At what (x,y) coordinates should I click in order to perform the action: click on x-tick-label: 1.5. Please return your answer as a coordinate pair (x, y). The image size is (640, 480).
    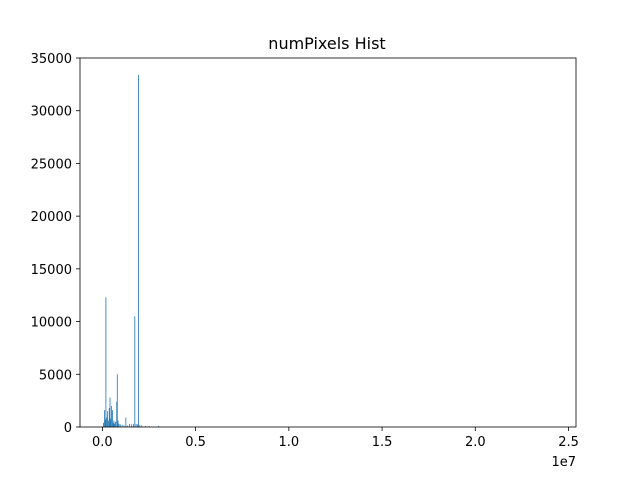
    Looking at the image, I should click on (382, 442).